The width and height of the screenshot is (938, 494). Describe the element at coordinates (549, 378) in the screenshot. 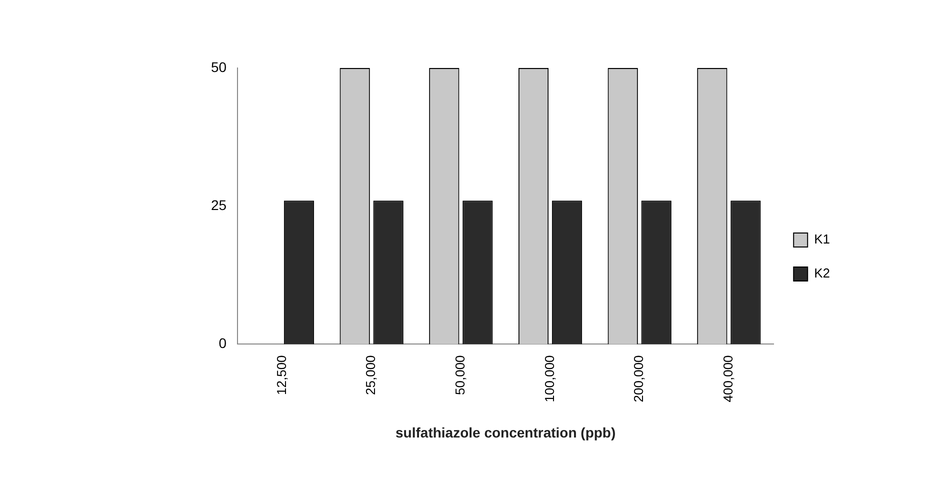

I see `x-tick-label: 100,000` at that location.